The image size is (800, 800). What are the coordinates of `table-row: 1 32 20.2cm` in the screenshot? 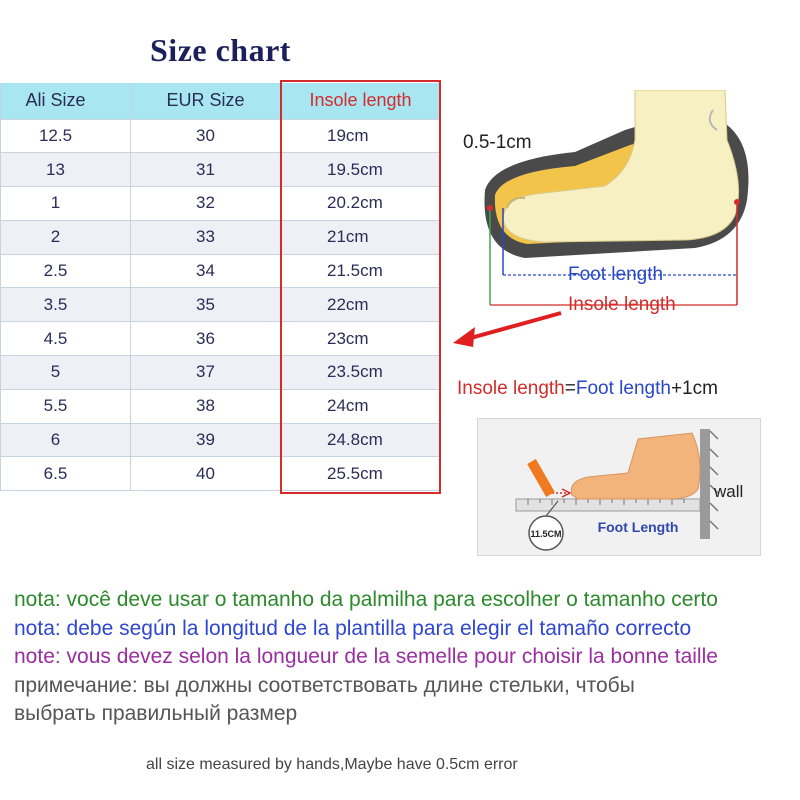 It's located at (220, 203).